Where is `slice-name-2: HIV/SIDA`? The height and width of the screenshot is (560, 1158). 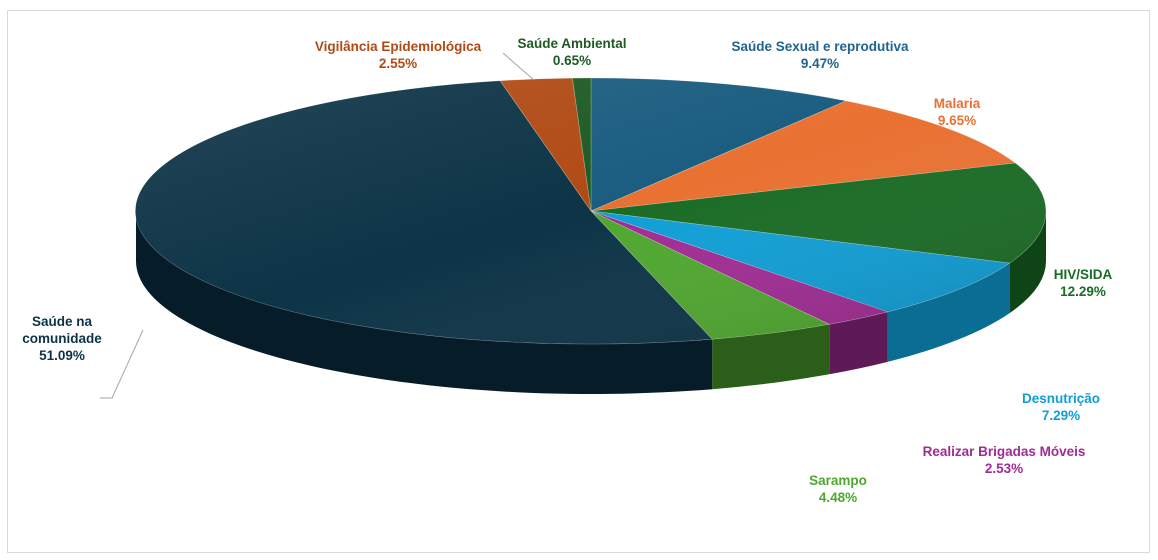
slice-name-2: HIV/SIDA is located at coordinates (1083, 274).